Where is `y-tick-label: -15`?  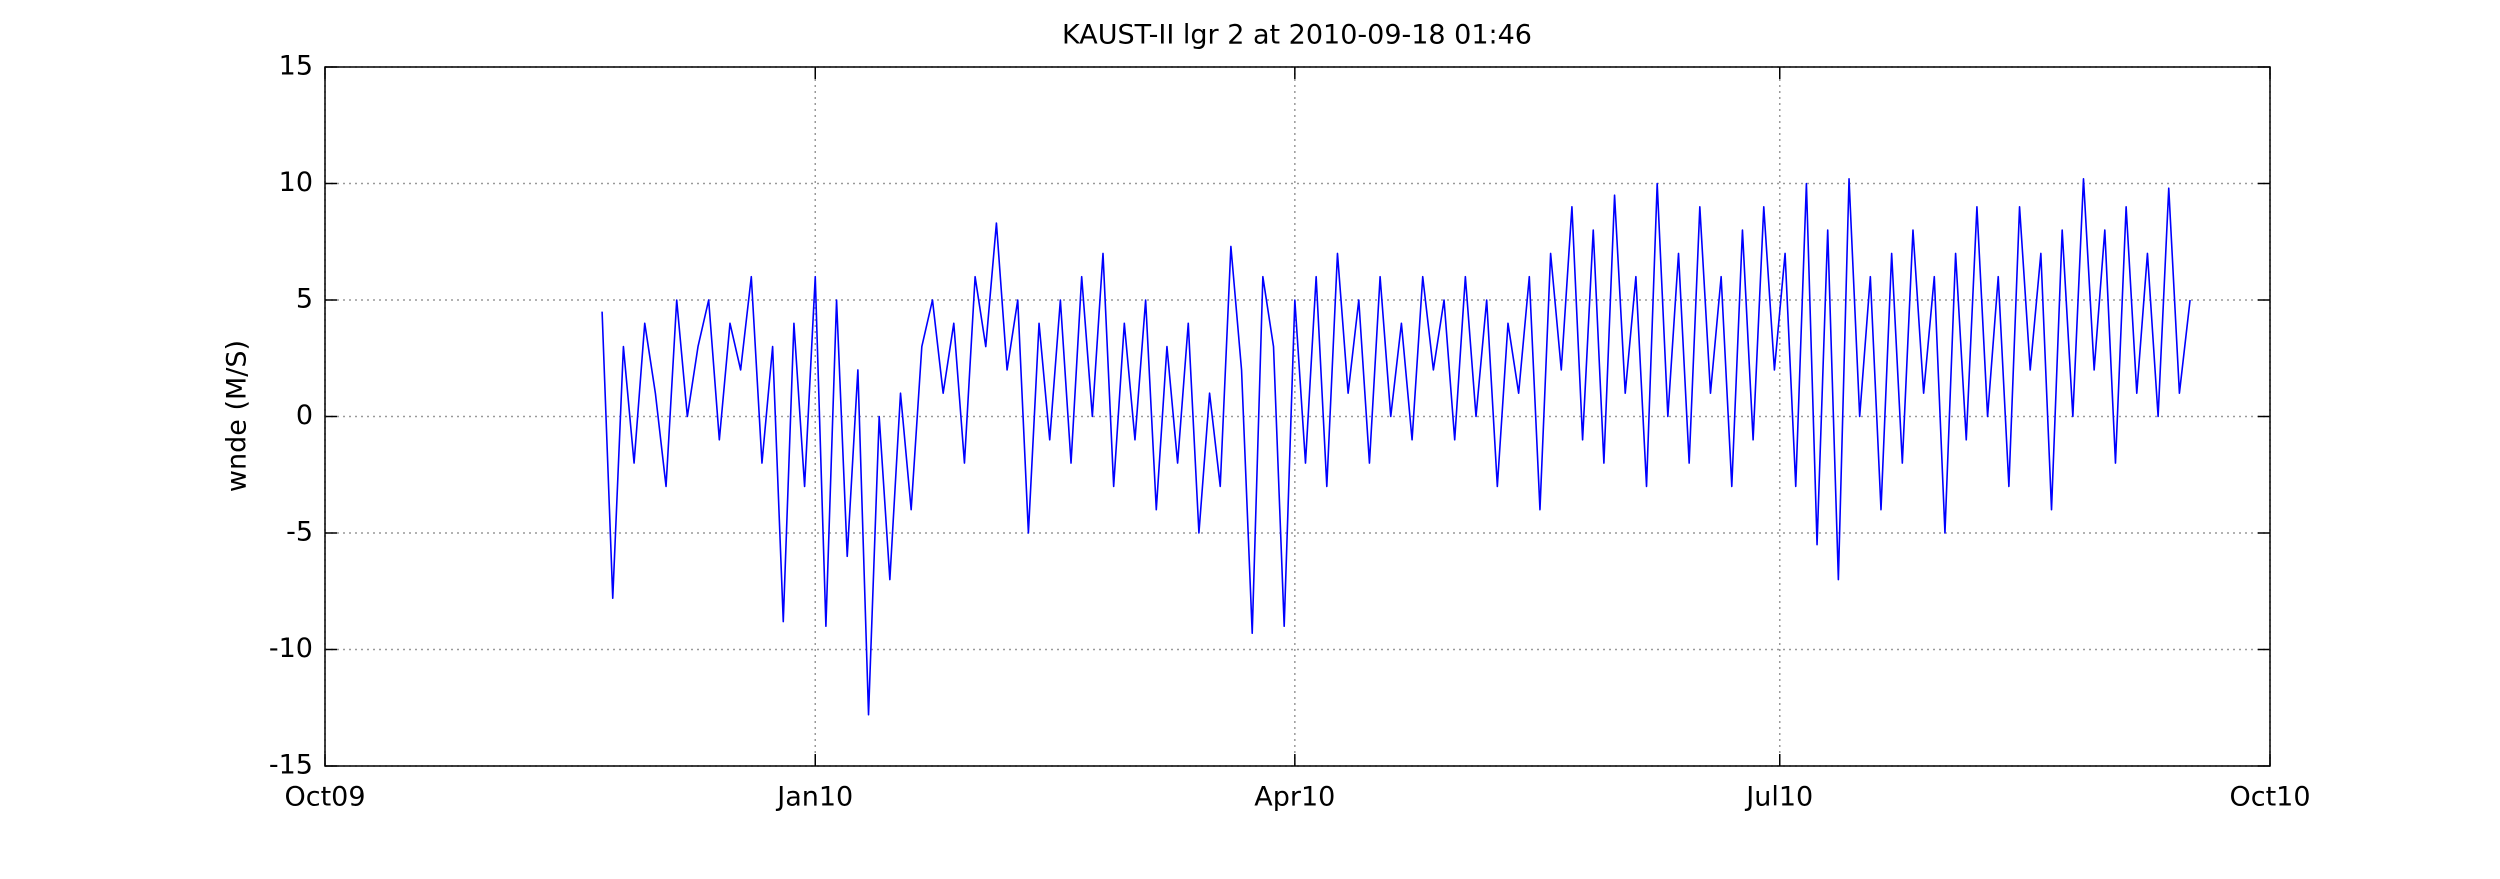 y-tick-label: -15 is located at coordinates (291, 765).